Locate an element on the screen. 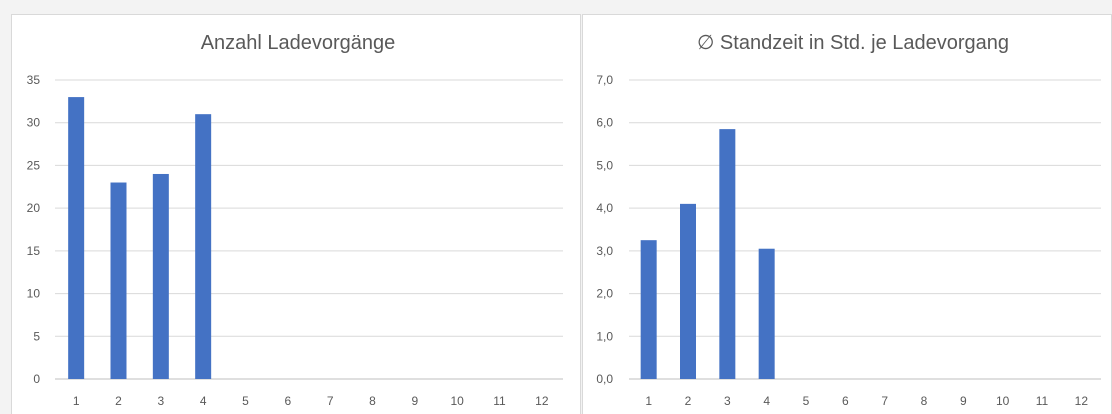 This screenshot has width=1112, height=414. average-duration-y-tick-label: 4,0 is located at coordinates (604, 208).